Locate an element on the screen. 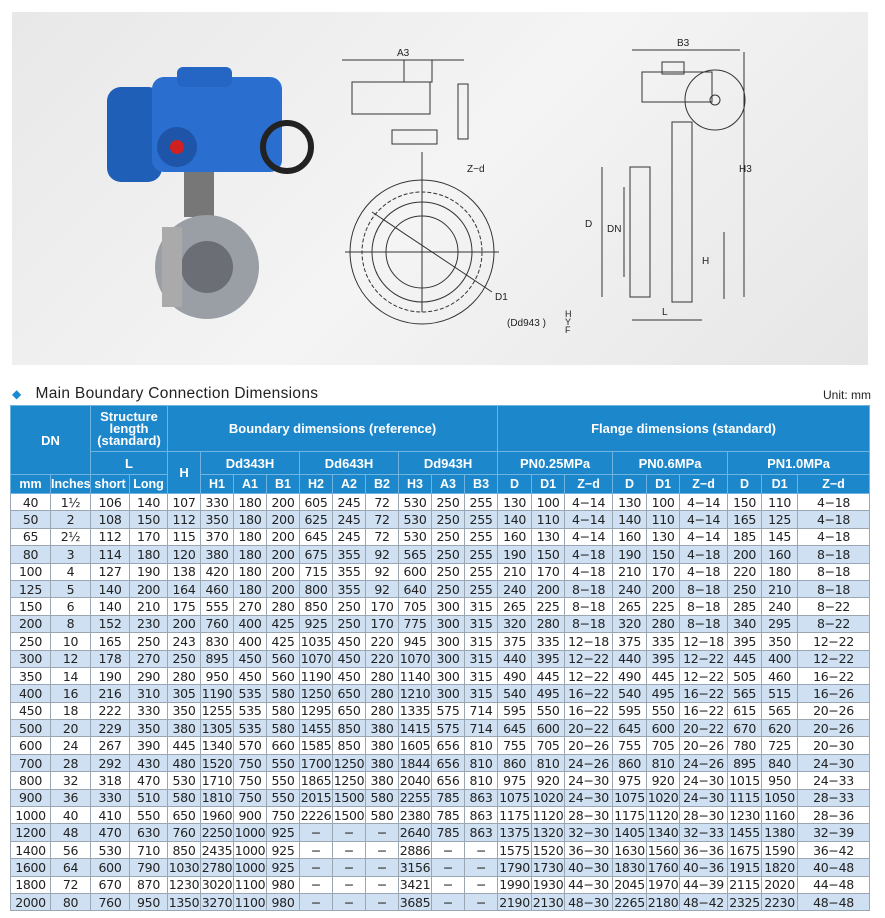  table-cell: 860 is located at coordinates (515, 763).